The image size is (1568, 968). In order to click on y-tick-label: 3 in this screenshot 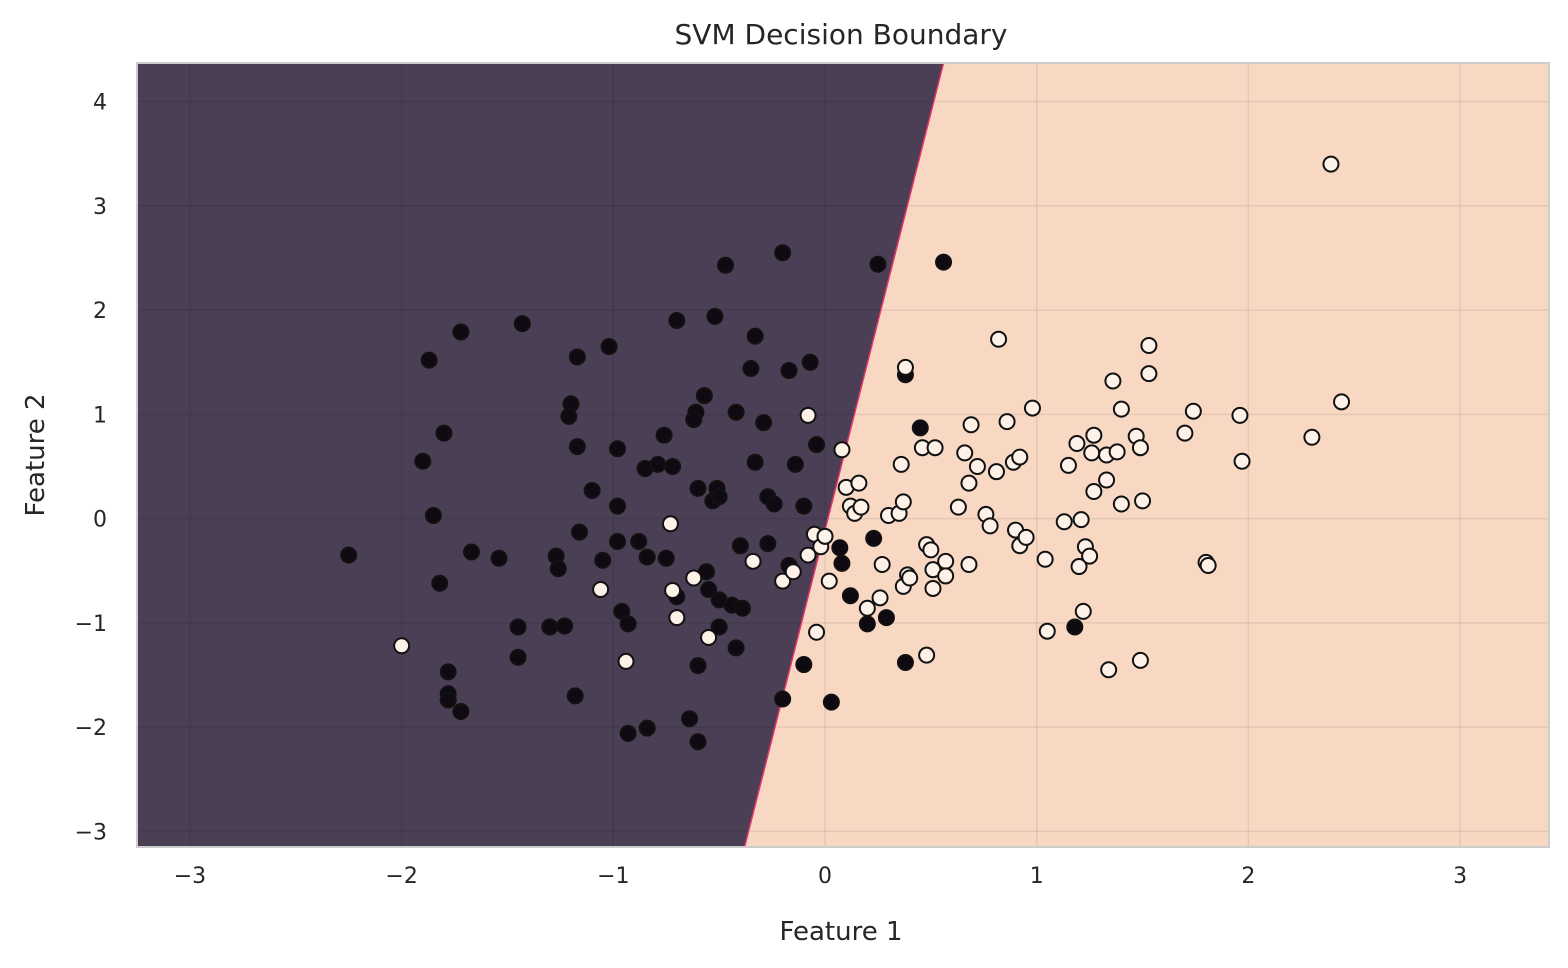, I will do `click(100, 207)`.